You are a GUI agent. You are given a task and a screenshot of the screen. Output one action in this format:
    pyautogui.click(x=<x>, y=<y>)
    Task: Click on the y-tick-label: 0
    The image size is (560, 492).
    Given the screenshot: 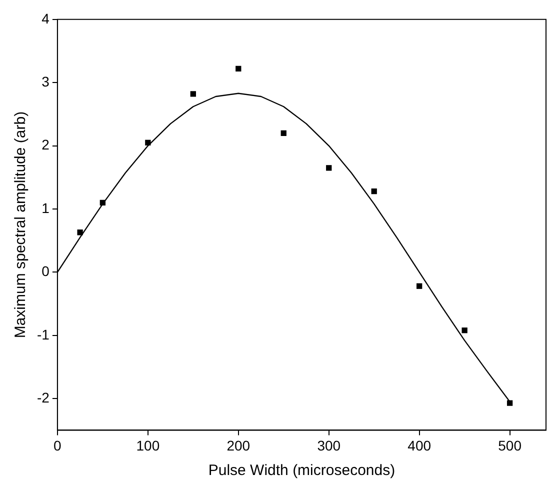 What is the action you would take?
    pyautogui.click(x=46, y=271)
    